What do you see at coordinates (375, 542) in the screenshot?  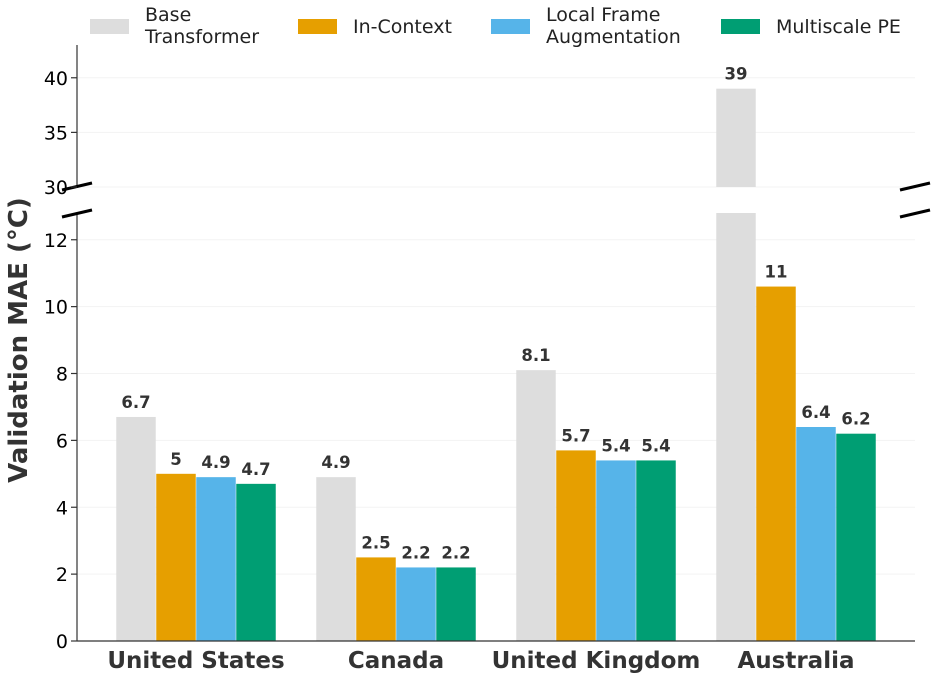 I see `data-label-in-context-canada: 2.5` at bounding box center [375, 542].